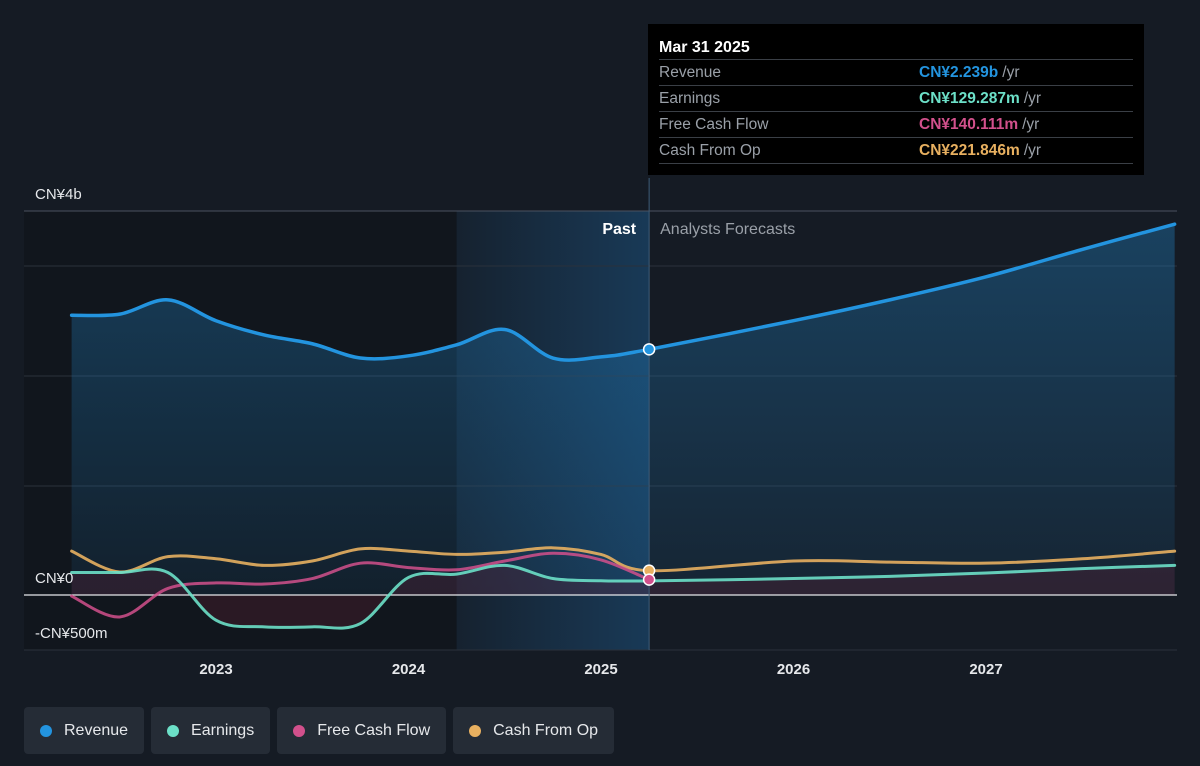  What do you see at coordinates (704, 47) in the screenshot?
I see `tooltip-date: Mar 31 2025` at bounding box center [704, 47].